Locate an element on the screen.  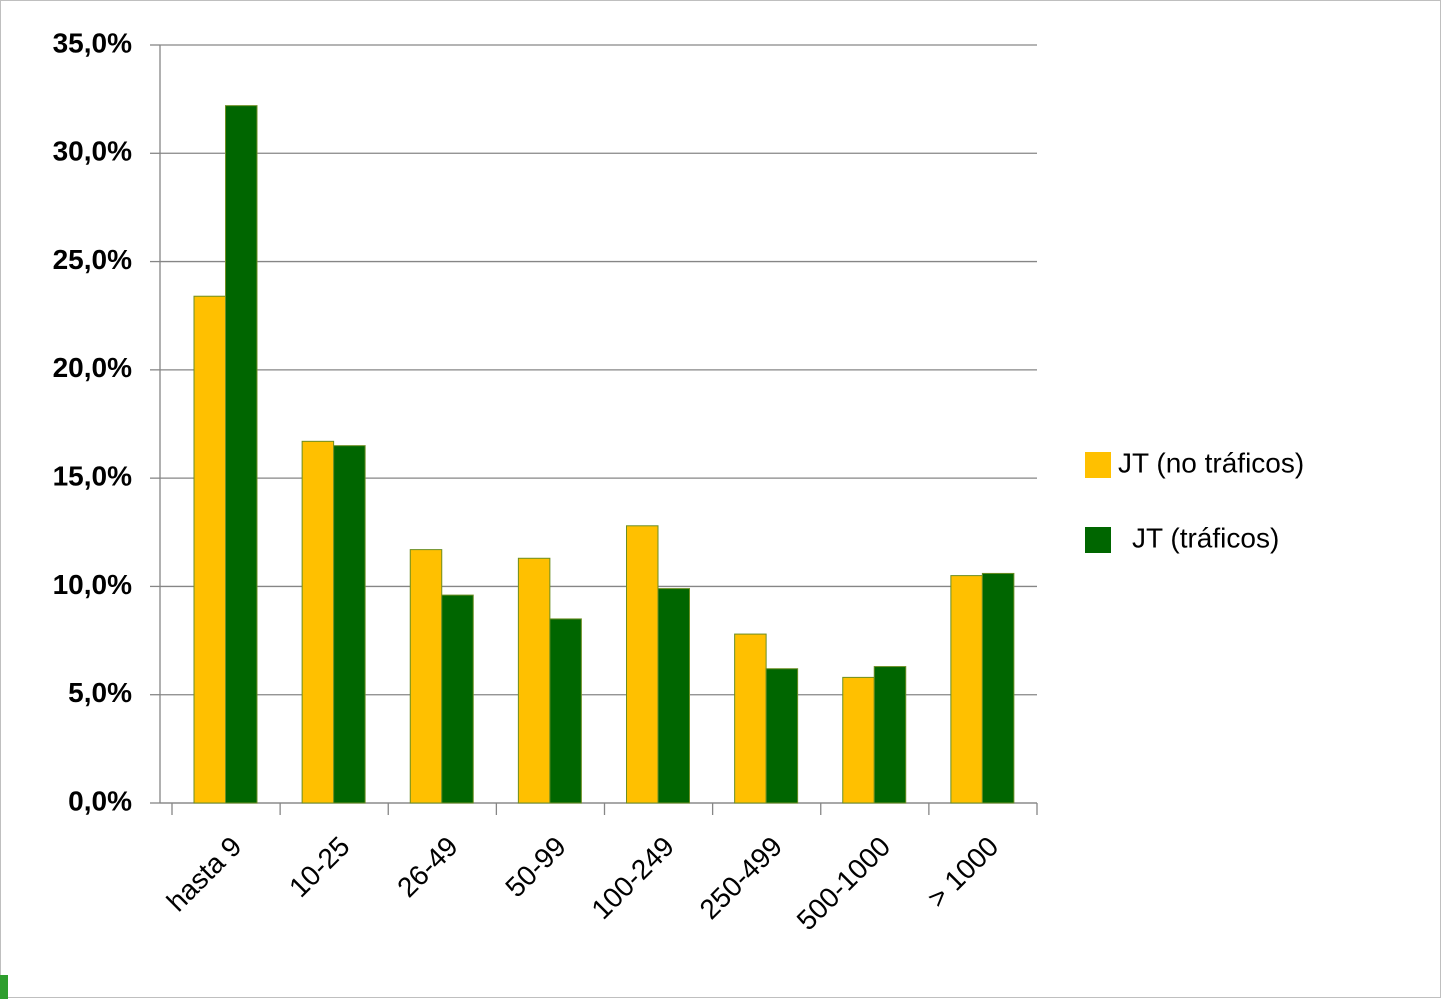
y-tick-label: 5,0% is located at coordinates (100, 692).